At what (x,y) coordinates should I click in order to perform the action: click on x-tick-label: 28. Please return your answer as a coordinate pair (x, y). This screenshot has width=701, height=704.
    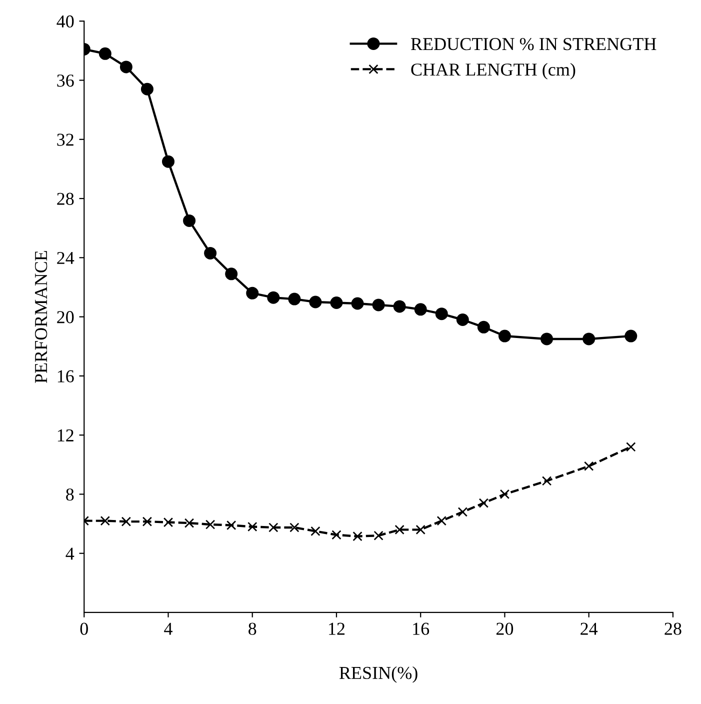
    Looking at the image, I should click on (673, 628).